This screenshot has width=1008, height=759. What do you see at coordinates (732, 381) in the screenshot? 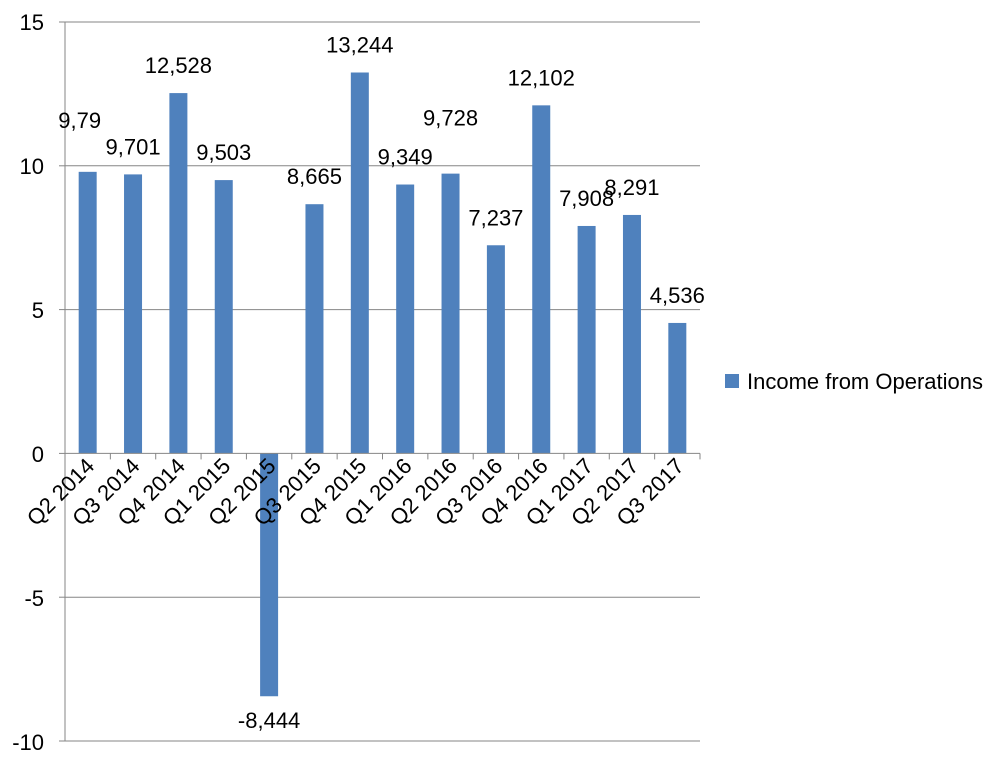
I see `legend-swatch` at bounding box center [732, 381].